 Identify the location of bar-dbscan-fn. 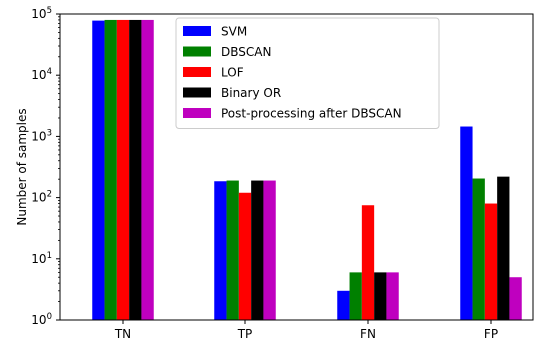
(355, 296).